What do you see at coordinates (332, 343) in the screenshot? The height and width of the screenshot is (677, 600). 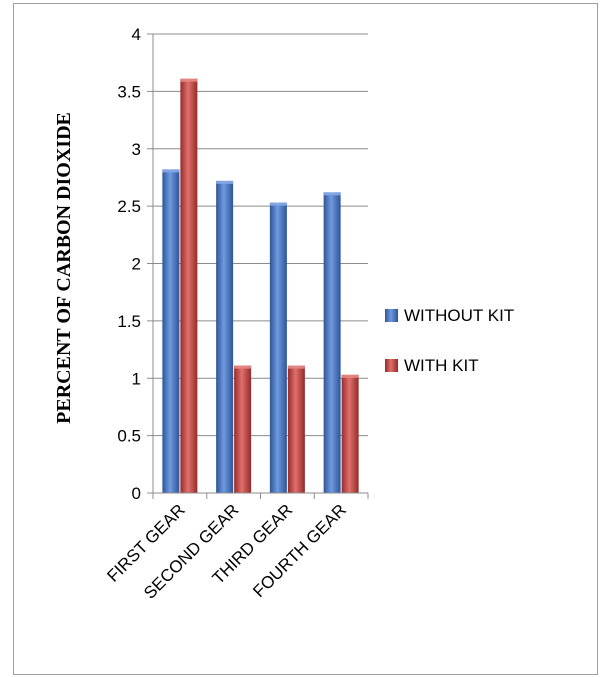 I see `bar-without-kit-fourth-gear` at bounding box center [332, 343].